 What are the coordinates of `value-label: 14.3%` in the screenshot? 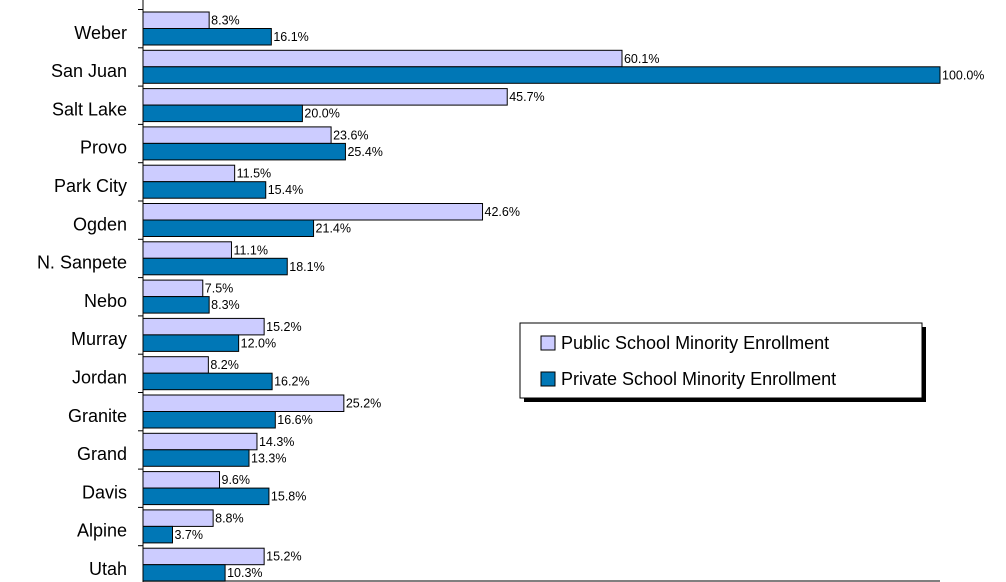 It's located at (276, 442).